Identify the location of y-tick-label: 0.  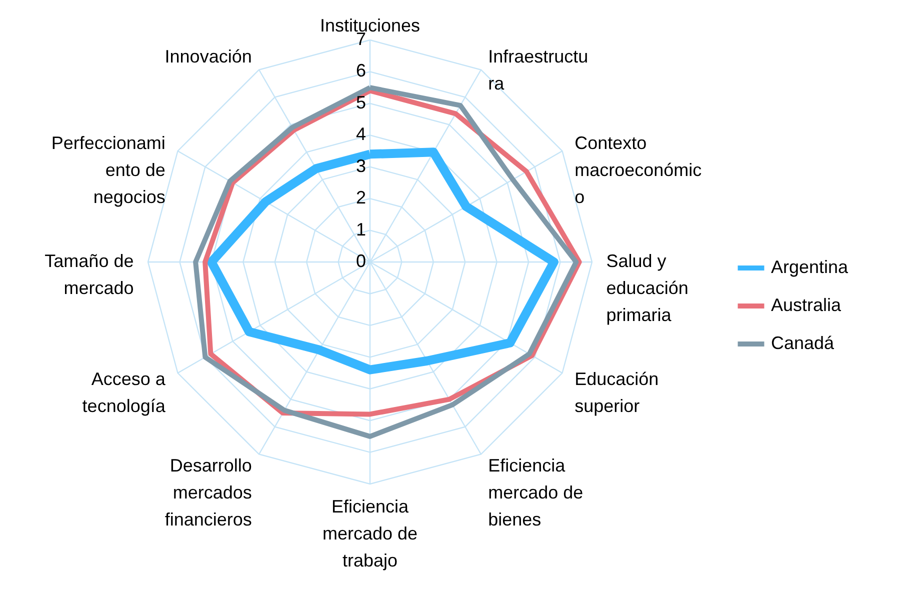
(361, 261).